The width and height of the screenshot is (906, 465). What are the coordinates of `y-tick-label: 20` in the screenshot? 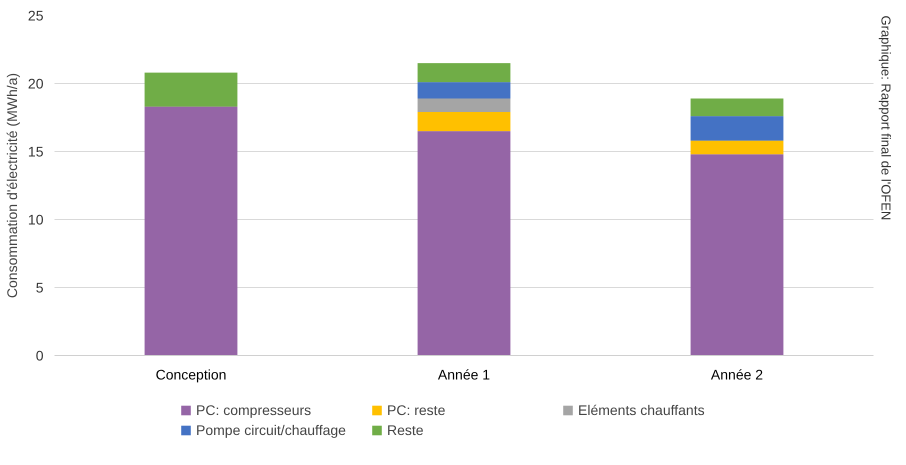 It's located at (36, 84).